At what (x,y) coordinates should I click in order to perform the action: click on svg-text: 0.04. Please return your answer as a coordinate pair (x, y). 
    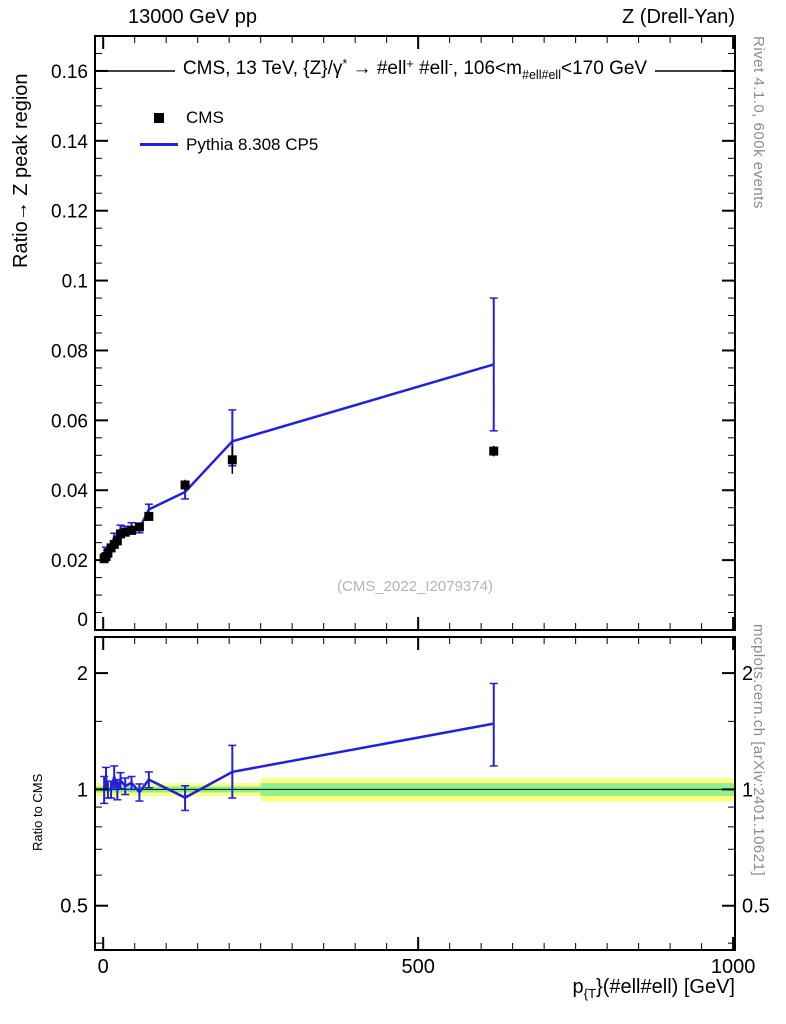
    Looking at the image, I should click on (69, 491).